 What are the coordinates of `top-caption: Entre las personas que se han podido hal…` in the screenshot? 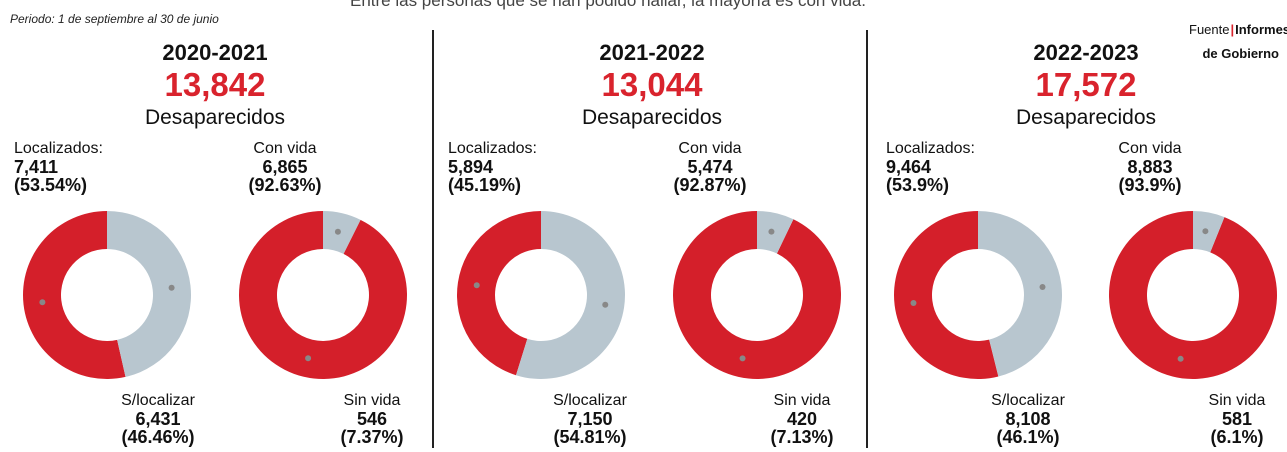 It's located at (608, 5).